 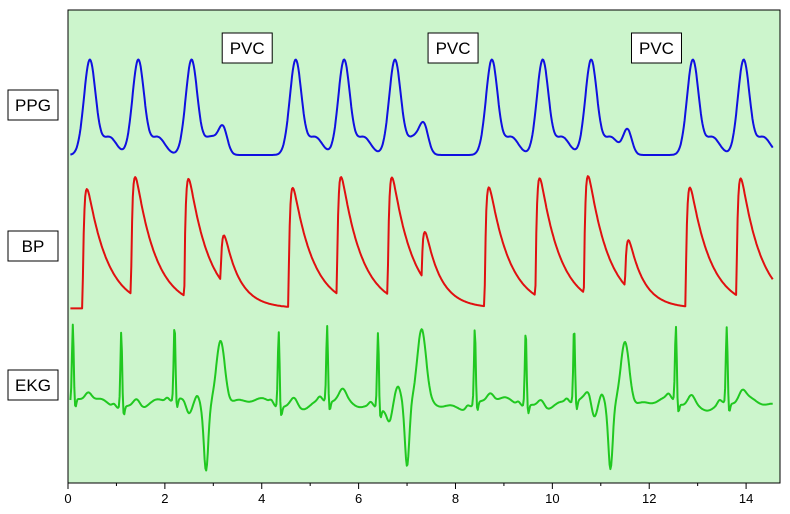 I want to click on series-label-text: BP, so click(x=33, y=246).